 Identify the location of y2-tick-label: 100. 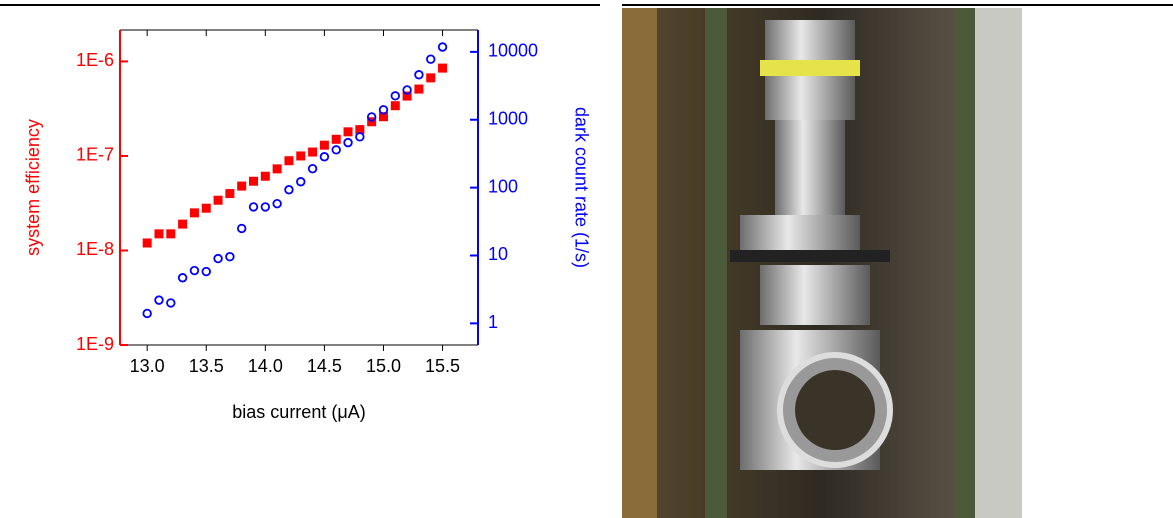
(503, 186).